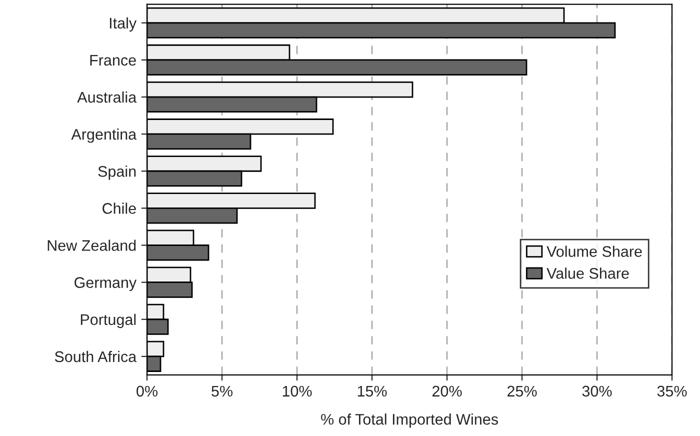  What do you see at coordinates (108, 321) in the screenshot?
I see `y-tick-label: Portugal` at bounding box center [108, 321].